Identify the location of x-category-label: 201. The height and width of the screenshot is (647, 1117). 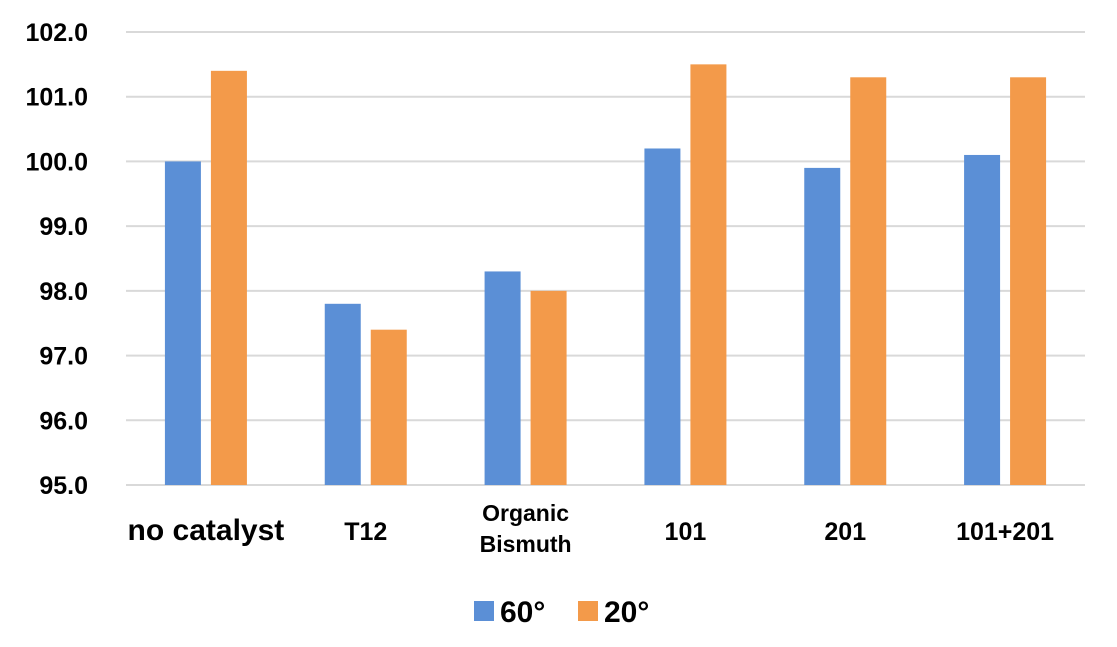
(845, 532).